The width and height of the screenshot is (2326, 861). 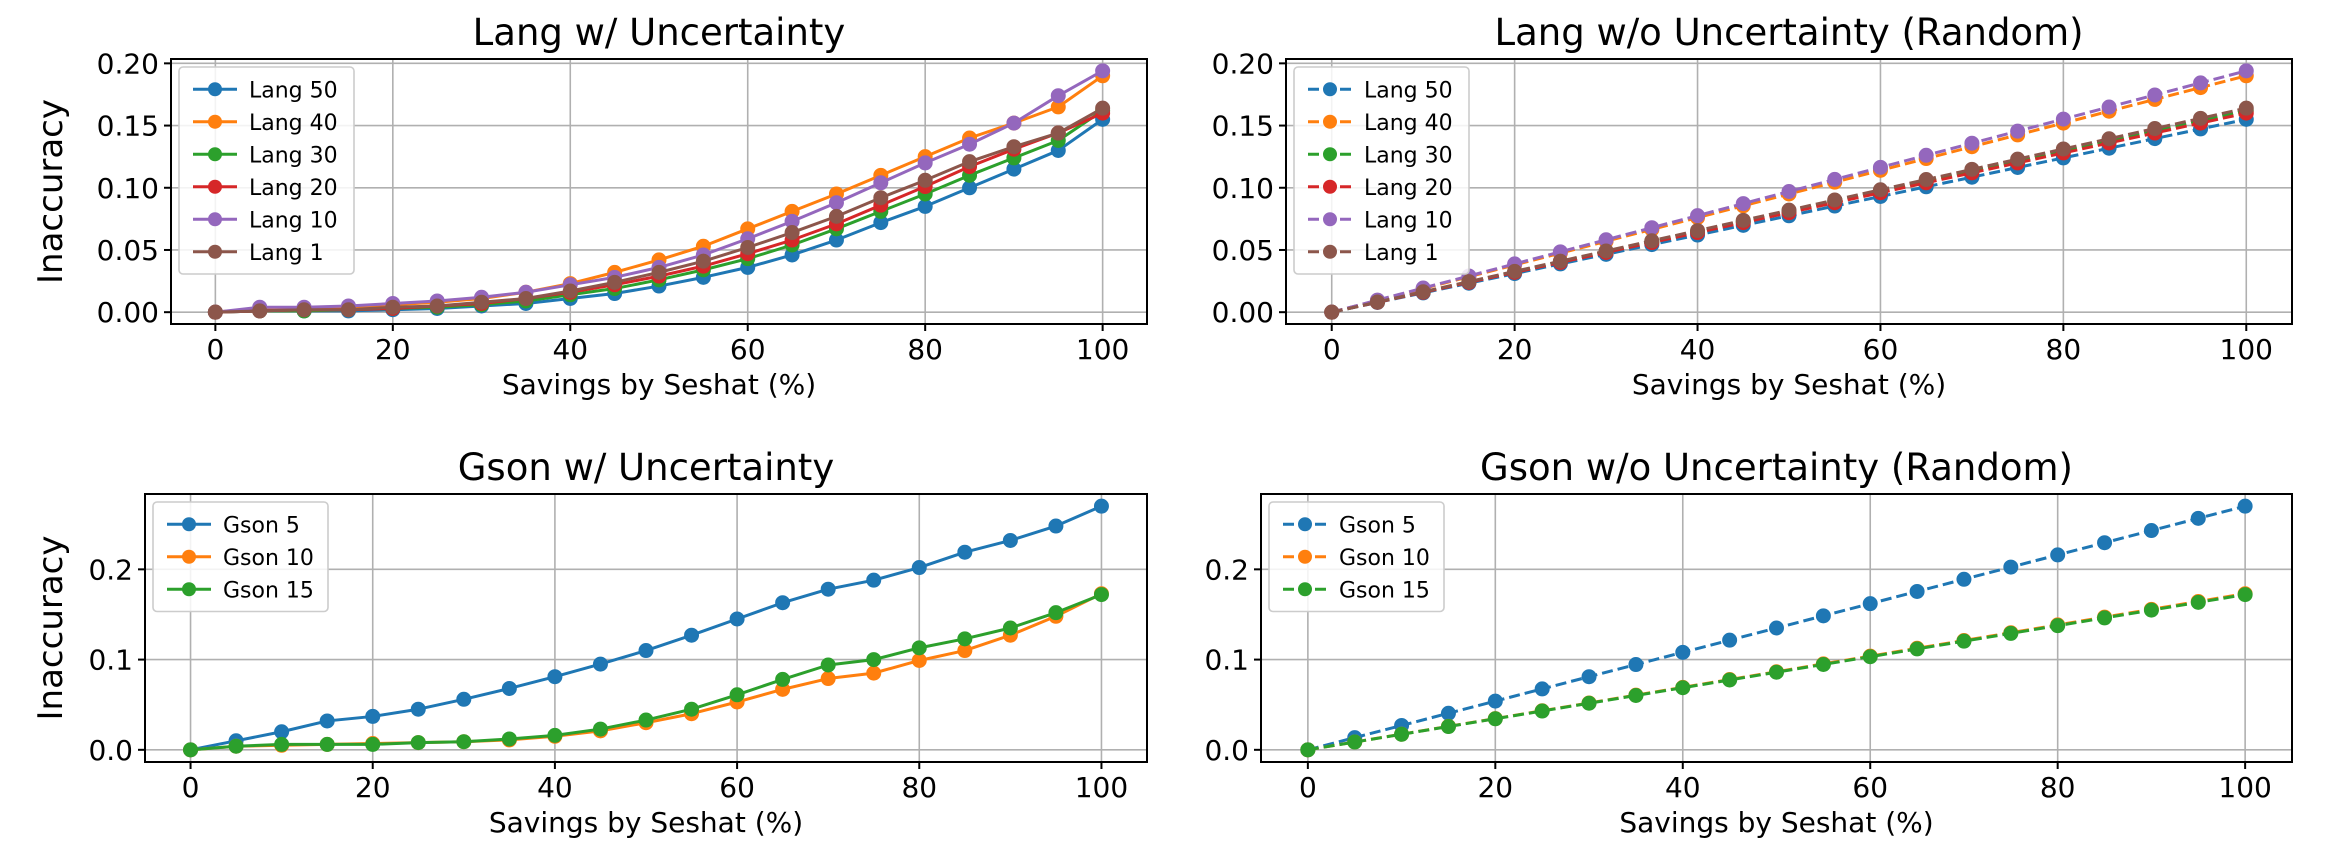 What do you see at coordinates (293, 188) in the screenshot?
I see `legend-label: Lang 20` at bounding box center [293, 188].